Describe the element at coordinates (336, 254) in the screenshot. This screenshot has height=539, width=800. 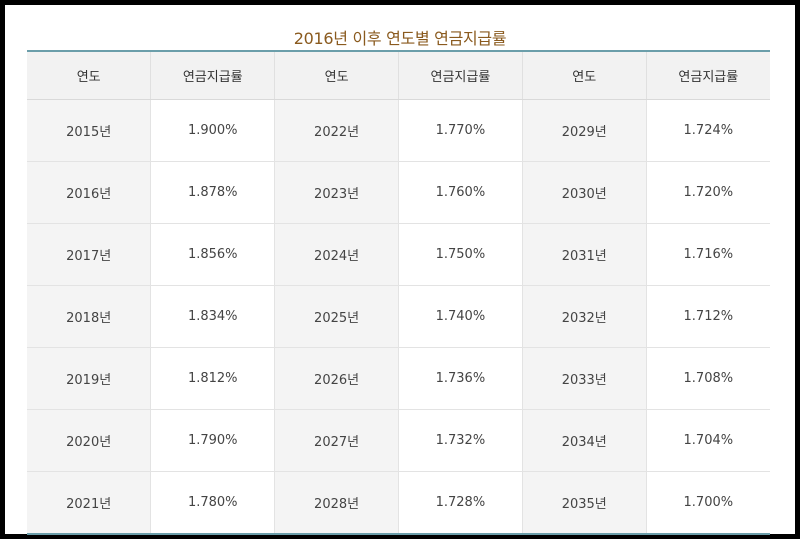
I see `year-cell: 2024년` at that location.